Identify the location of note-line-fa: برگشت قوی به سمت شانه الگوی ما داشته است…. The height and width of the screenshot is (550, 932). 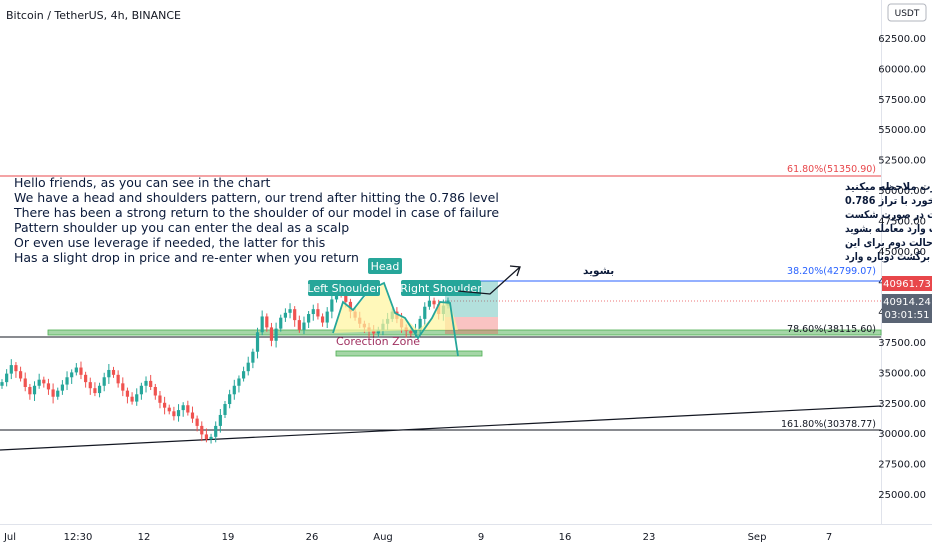
(888, 214).